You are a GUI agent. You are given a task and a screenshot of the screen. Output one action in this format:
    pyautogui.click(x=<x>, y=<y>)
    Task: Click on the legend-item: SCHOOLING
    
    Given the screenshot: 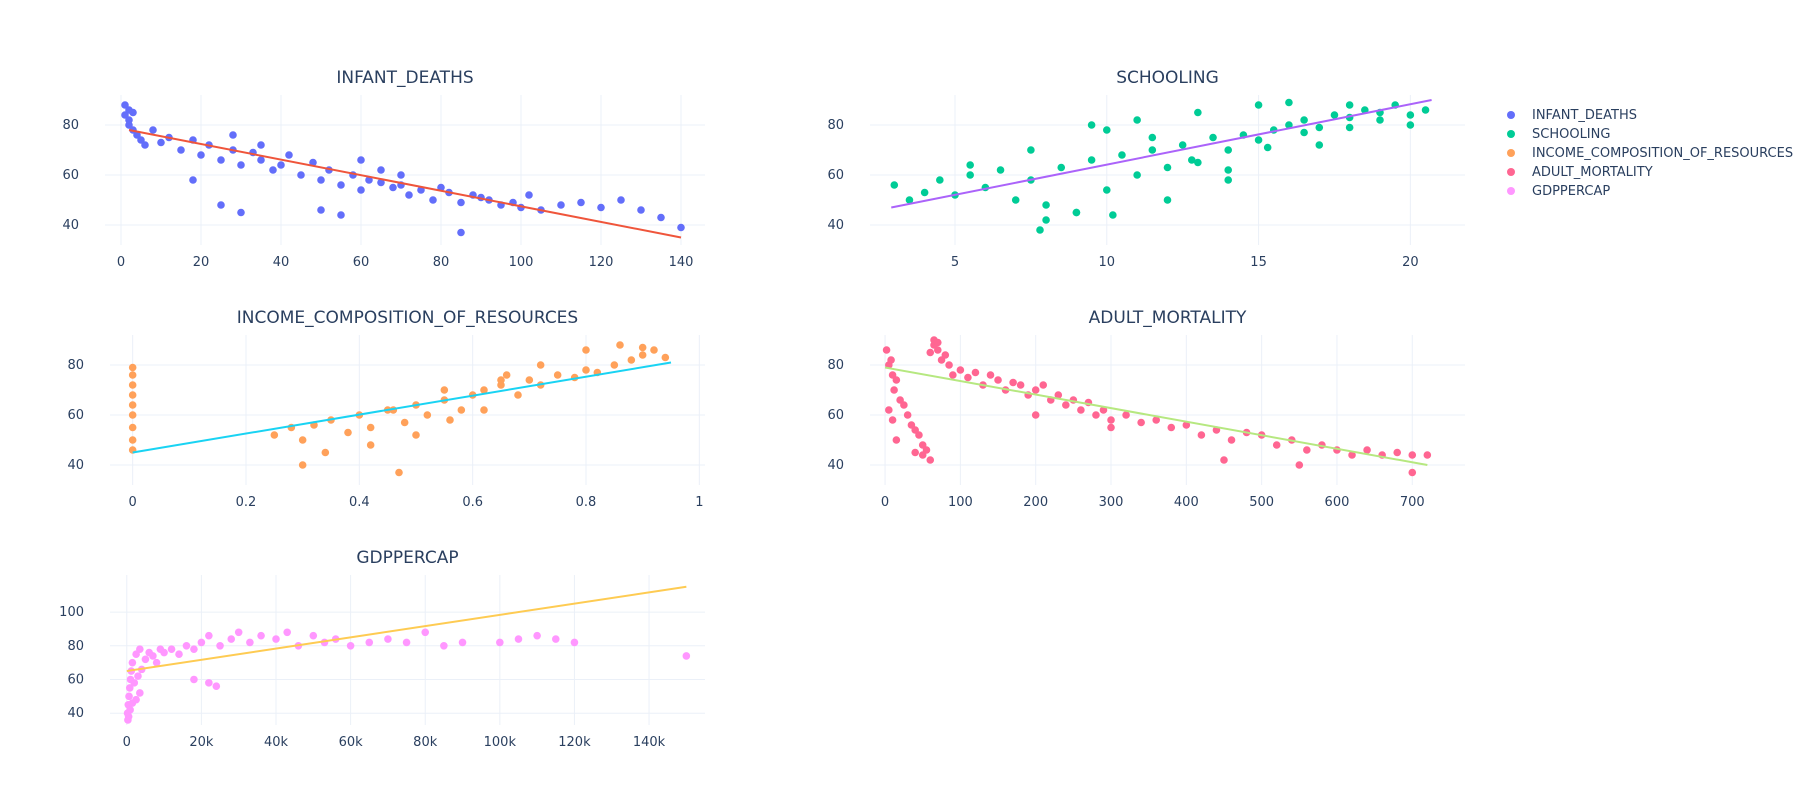 What is the action you would take?
    pyautogui.click(x=1558, y=134)
    